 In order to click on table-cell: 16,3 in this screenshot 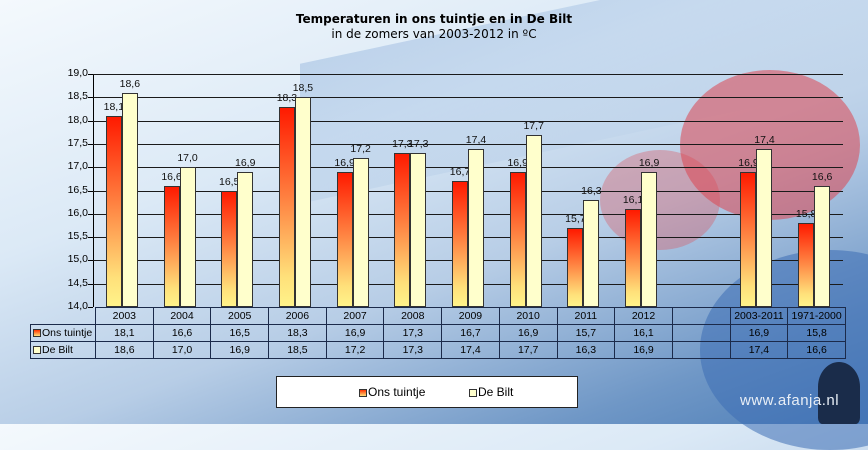, I will do `click(586, 350)`.